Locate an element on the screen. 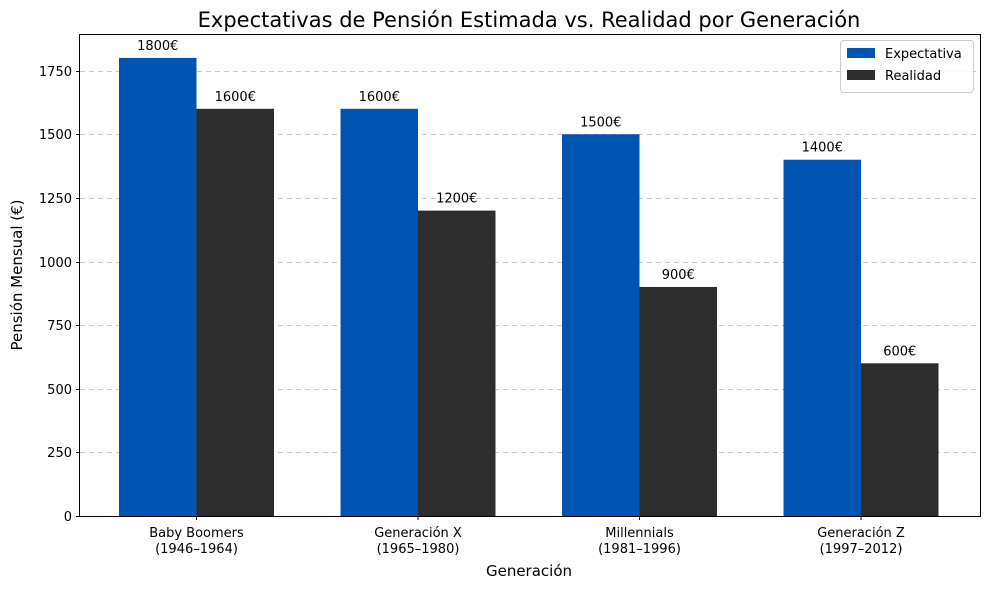 This screenshot has height=590, width=989. x-tick-label: (1965–1980) is located at coordinates (418, 549).